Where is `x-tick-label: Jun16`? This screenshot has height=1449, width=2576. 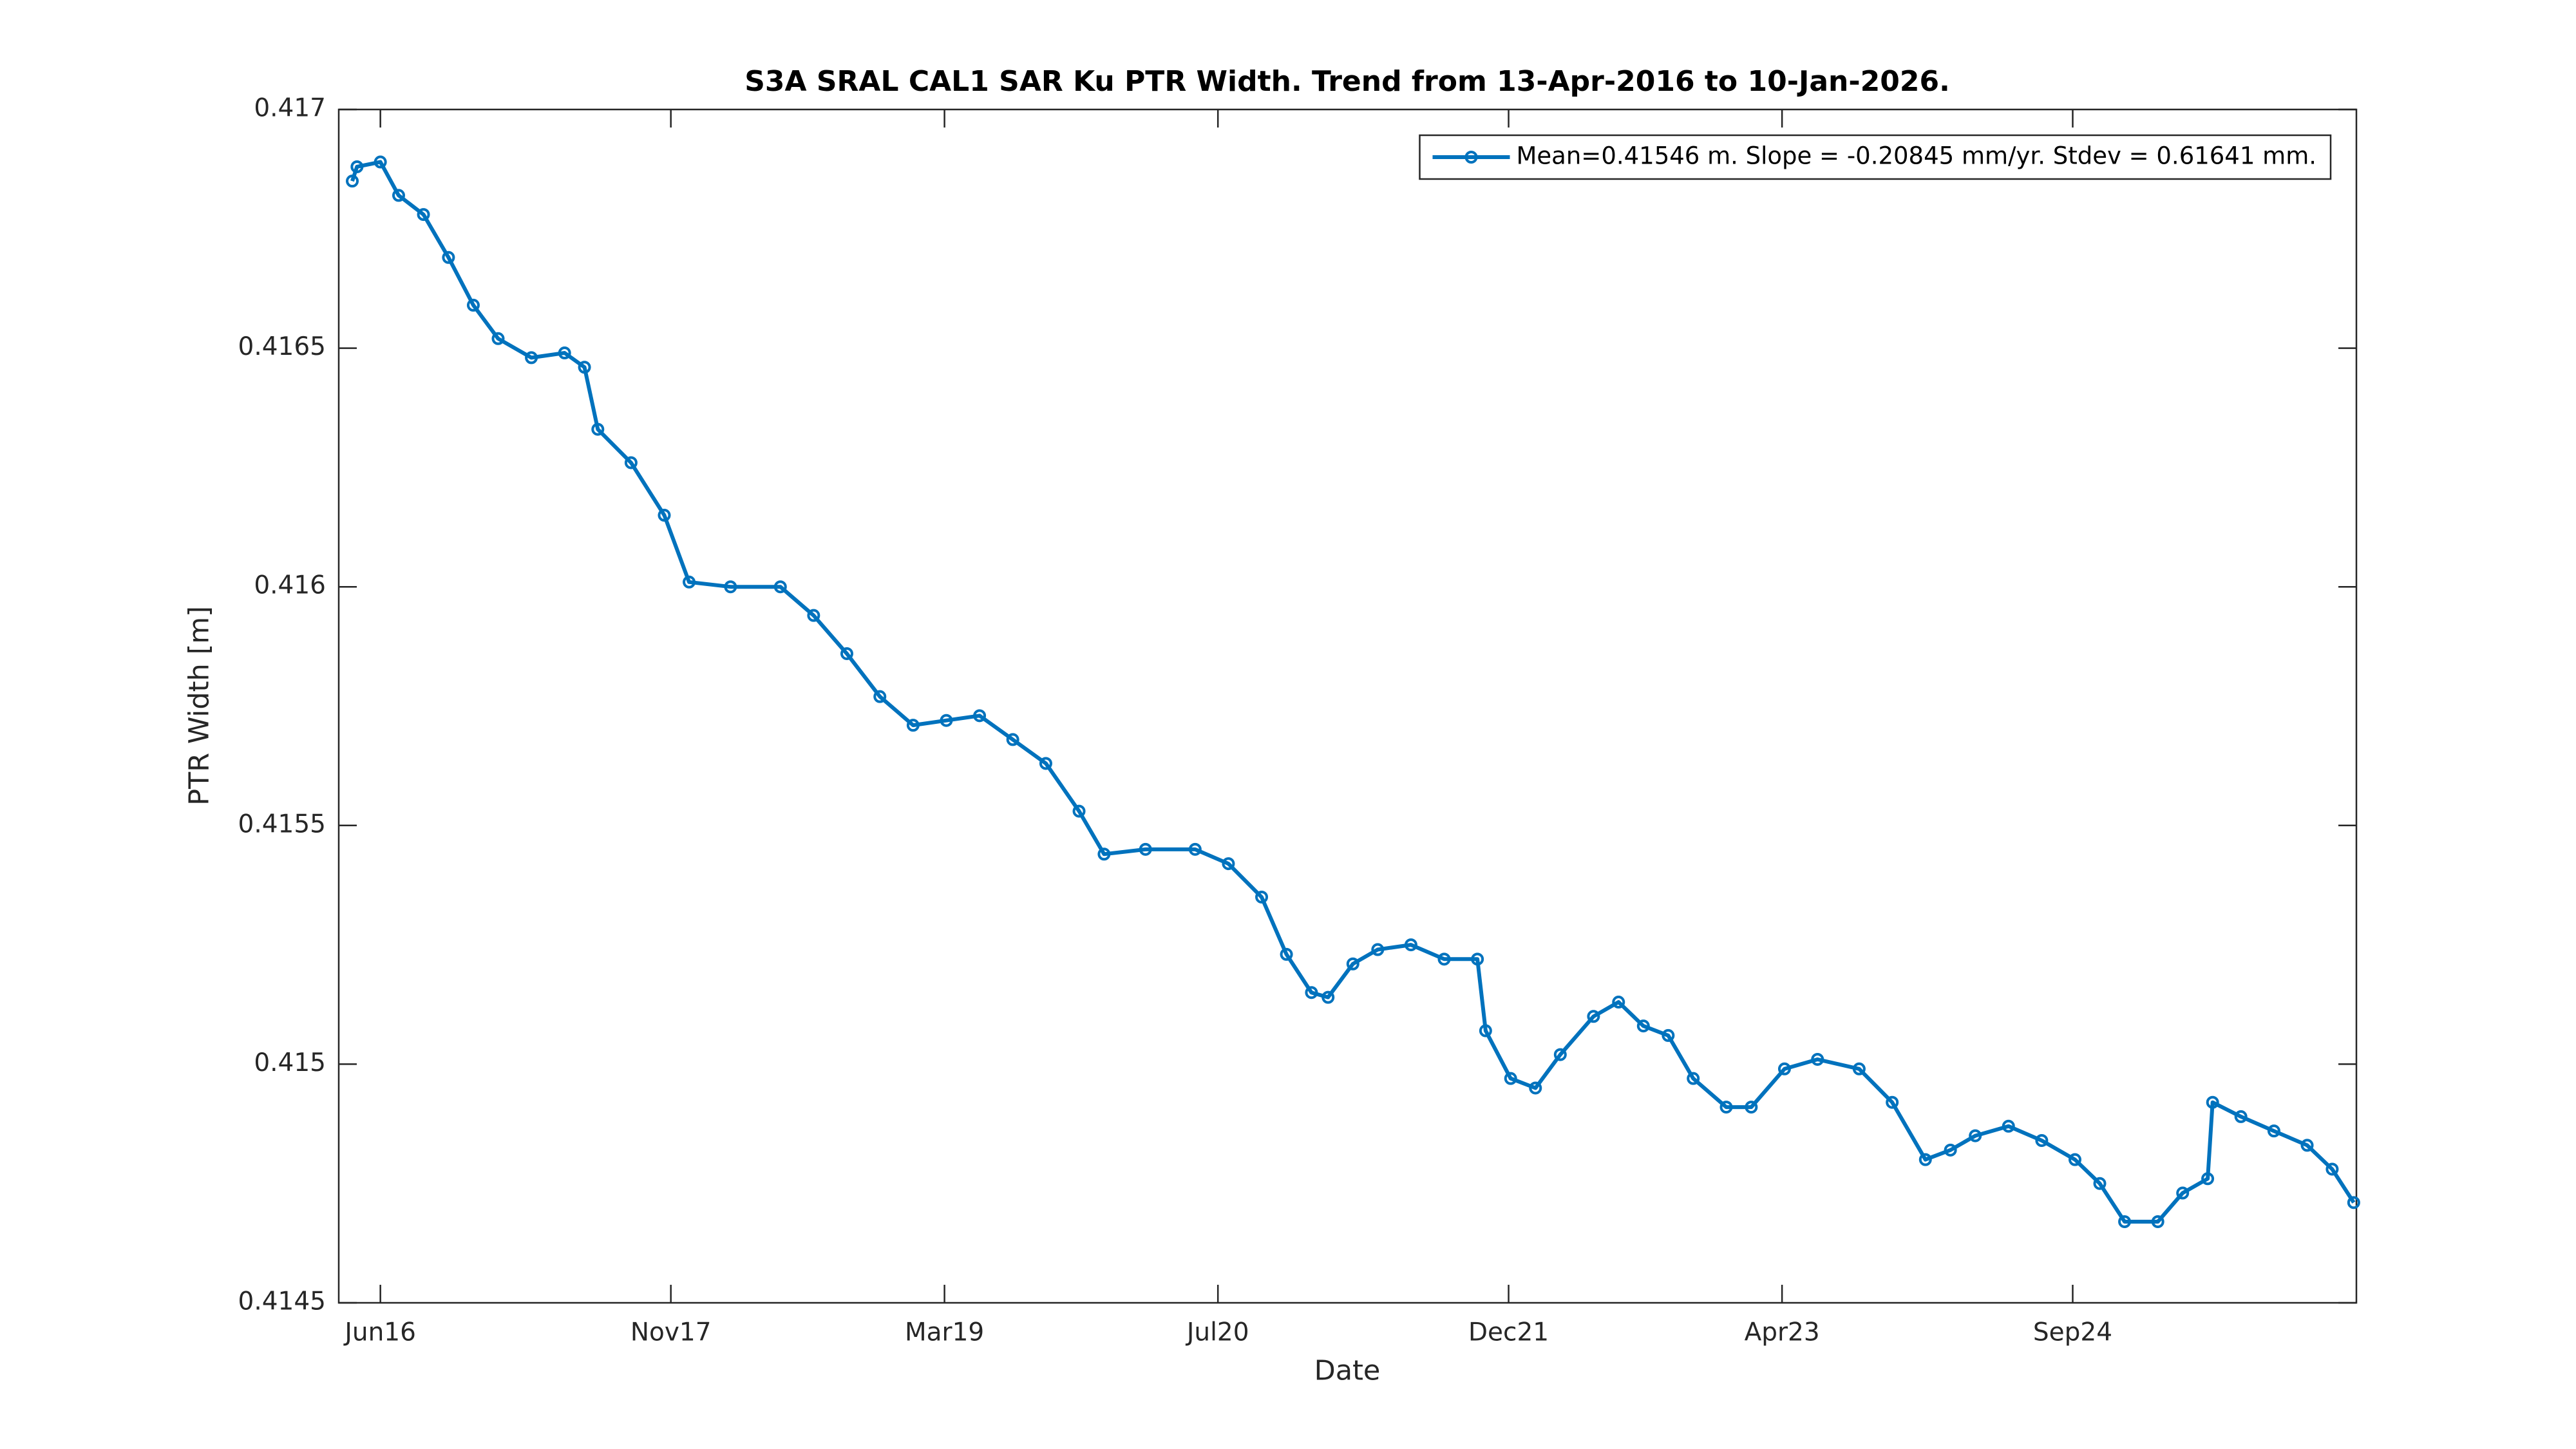
x-tick-label: Jun16 is located at coordinates (380, 1333).